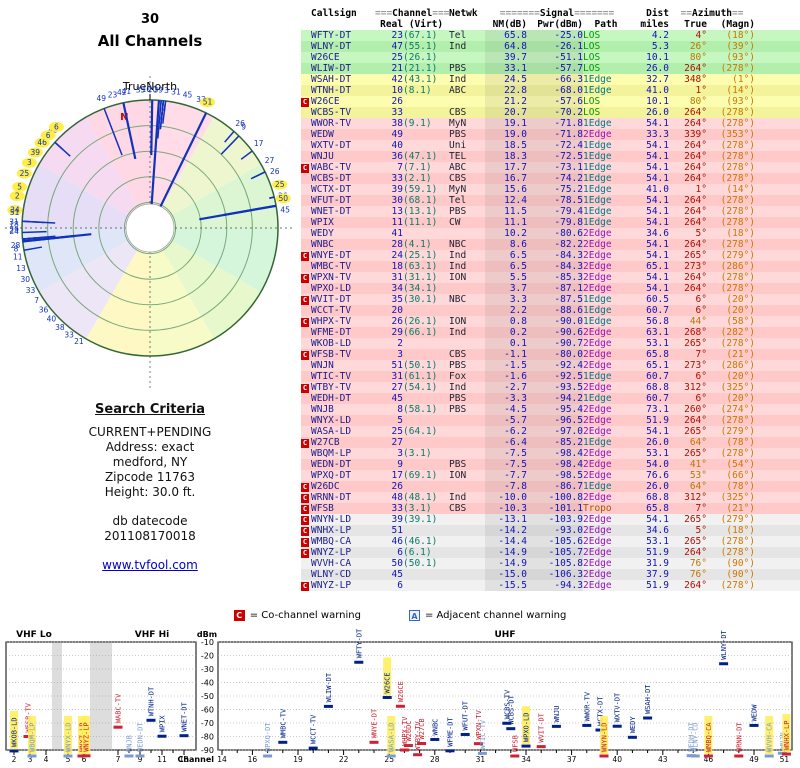 The height and width of the screenshot is (768, 800). I want to click on co-channel-warning-badge: C, so click(305, 542).